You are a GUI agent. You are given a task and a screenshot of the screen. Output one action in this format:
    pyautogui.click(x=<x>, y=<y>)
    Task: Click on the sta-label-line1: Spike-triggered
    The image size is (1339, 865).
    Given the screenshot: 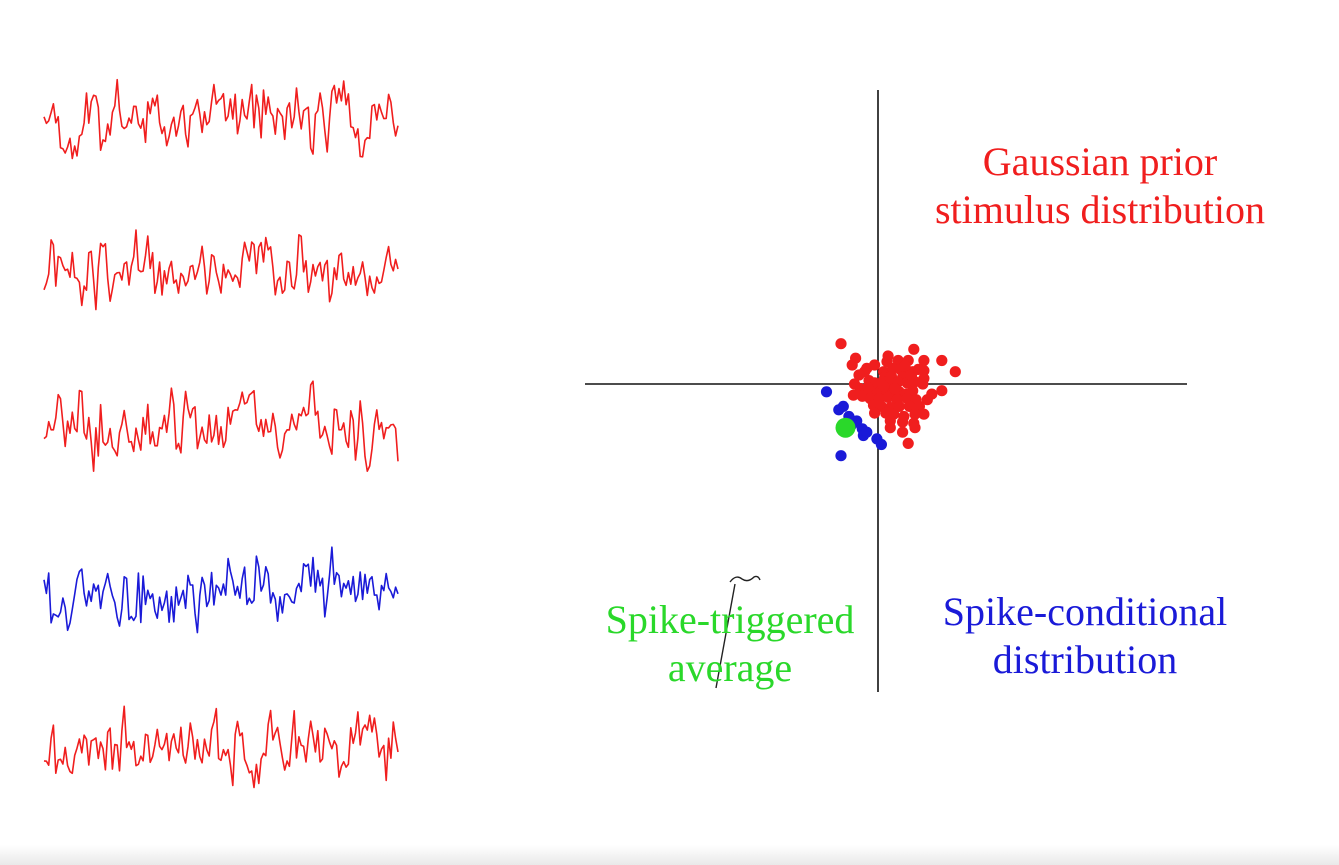 What is the action you would take?
    pyautogui.click(x=730, y=619)
    